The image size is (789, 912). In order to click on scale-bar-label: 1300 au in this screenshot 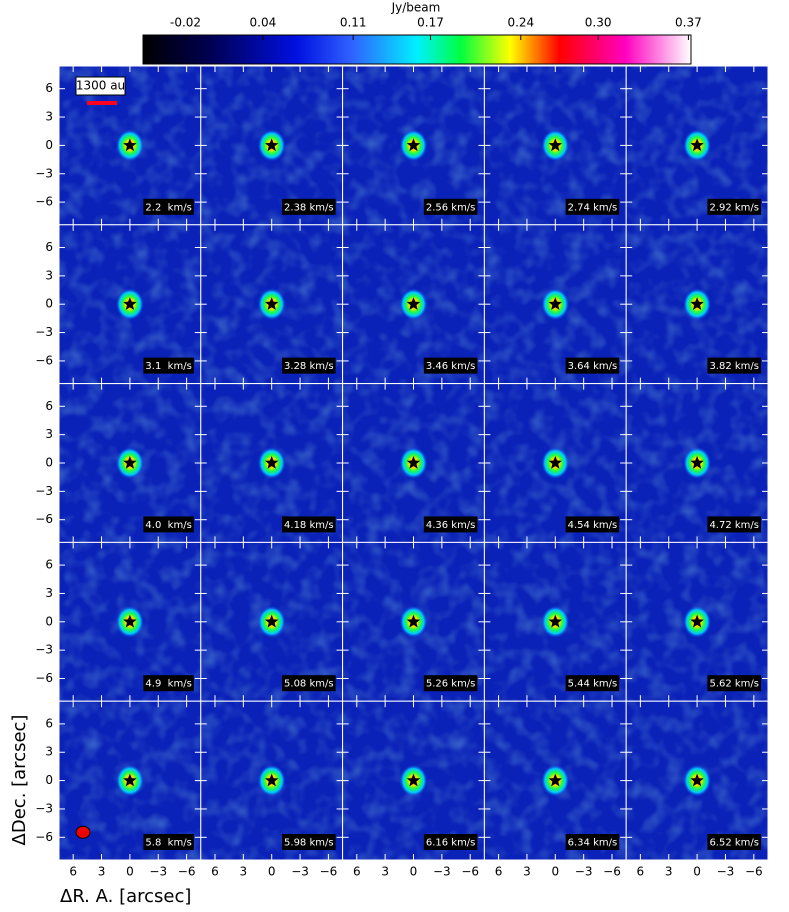, I will do `click(100, 86)`.